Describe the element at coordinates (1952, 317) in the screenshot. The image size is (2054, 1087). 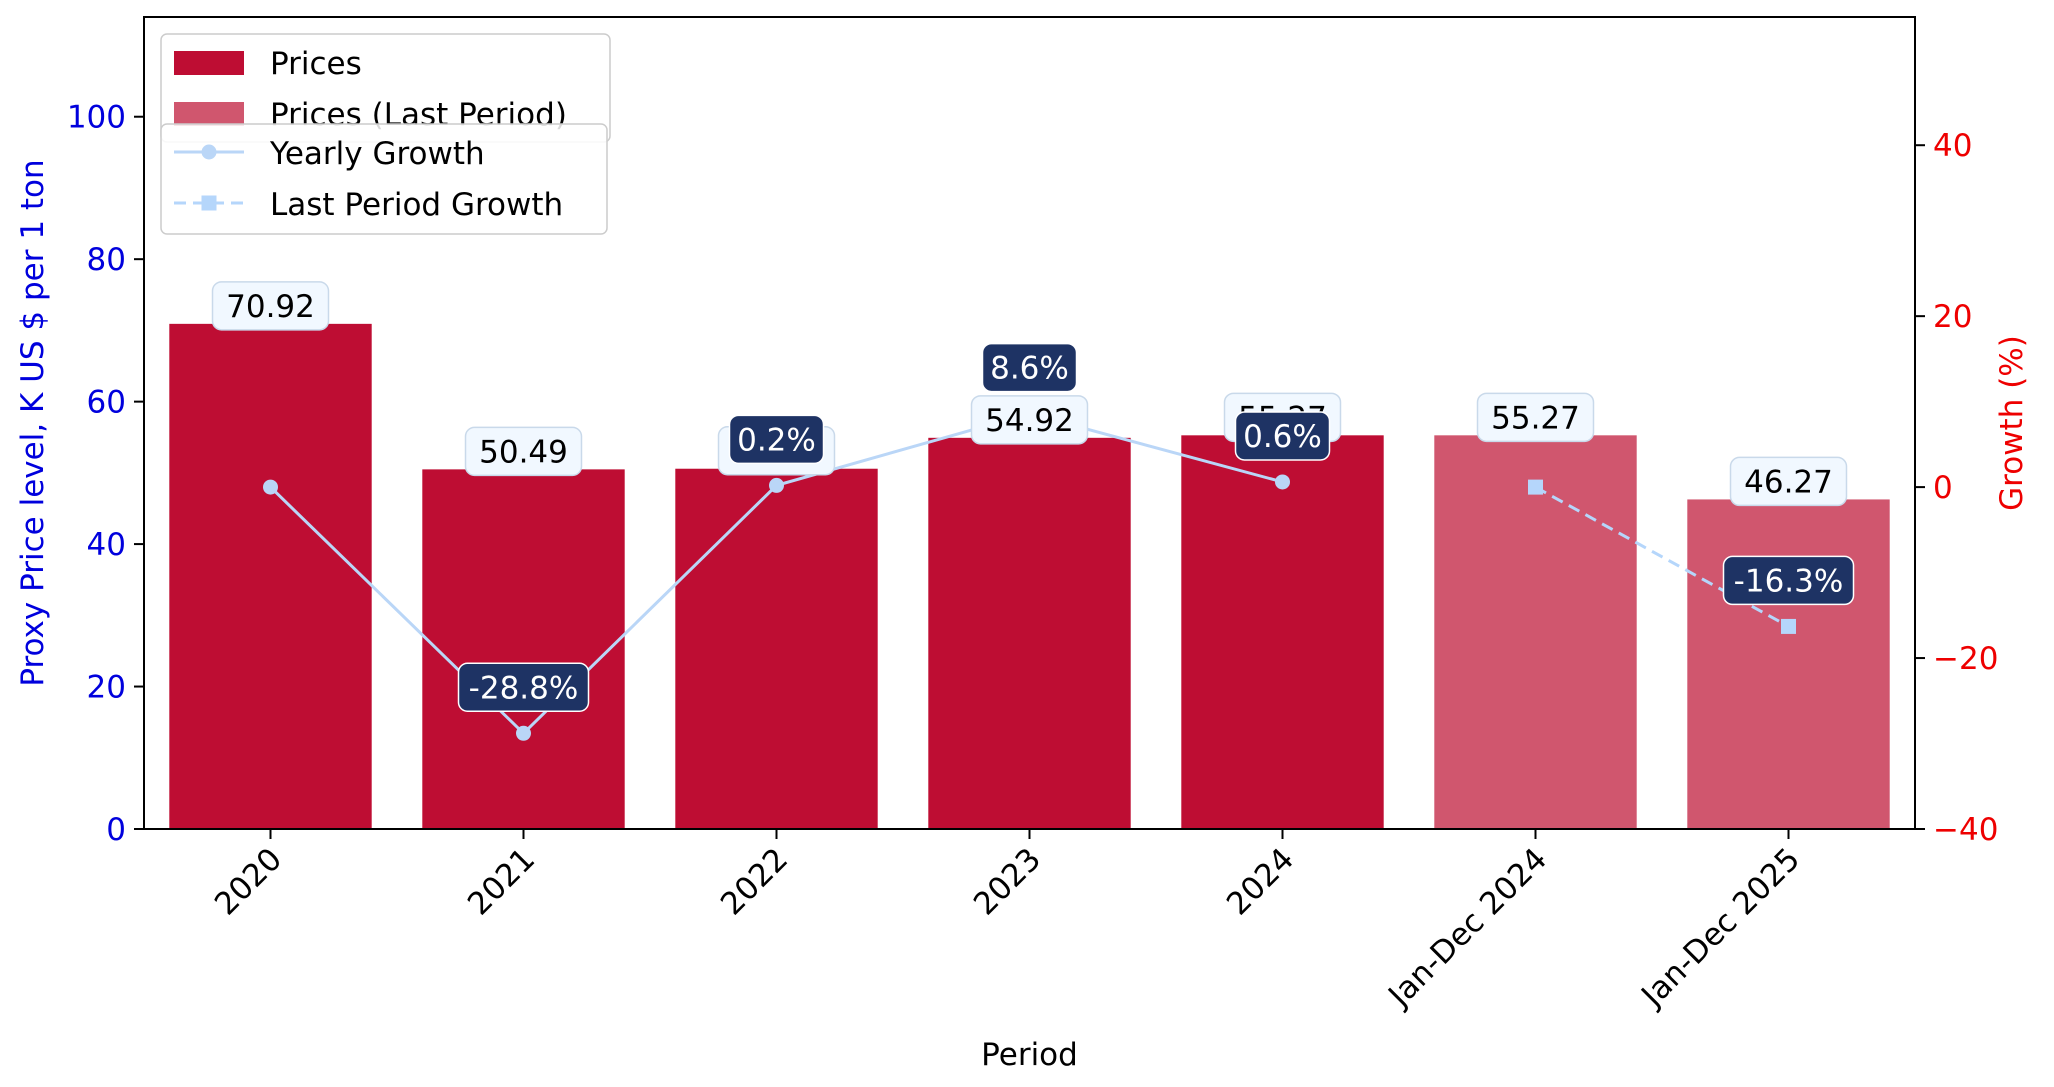
I see `y-tick-label-right: 20` at that location.